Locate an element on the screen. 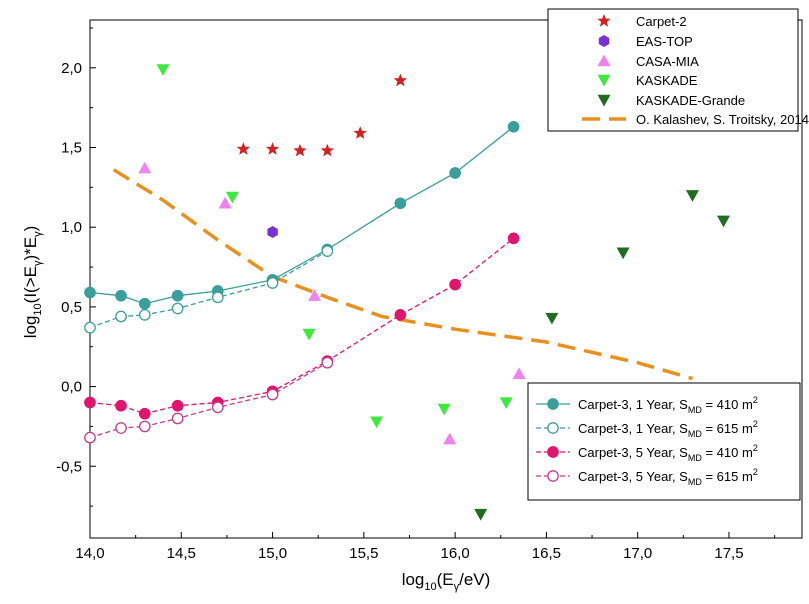 The height and width of the screenshot is (604, 809). y-tick-label: 1,5 is located at coordinates (71, 148).